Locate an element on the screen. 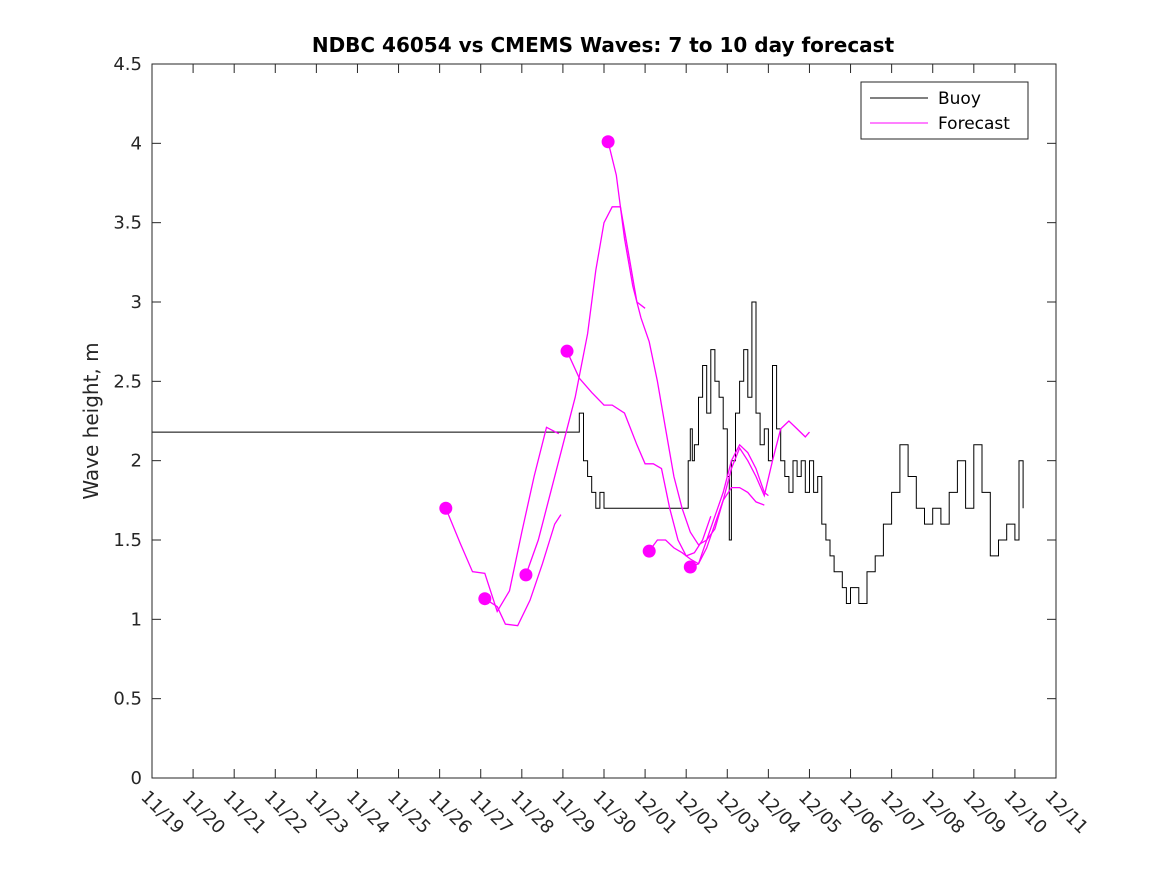  legend: Buoy Forecast is located at coordinates (944, 110).